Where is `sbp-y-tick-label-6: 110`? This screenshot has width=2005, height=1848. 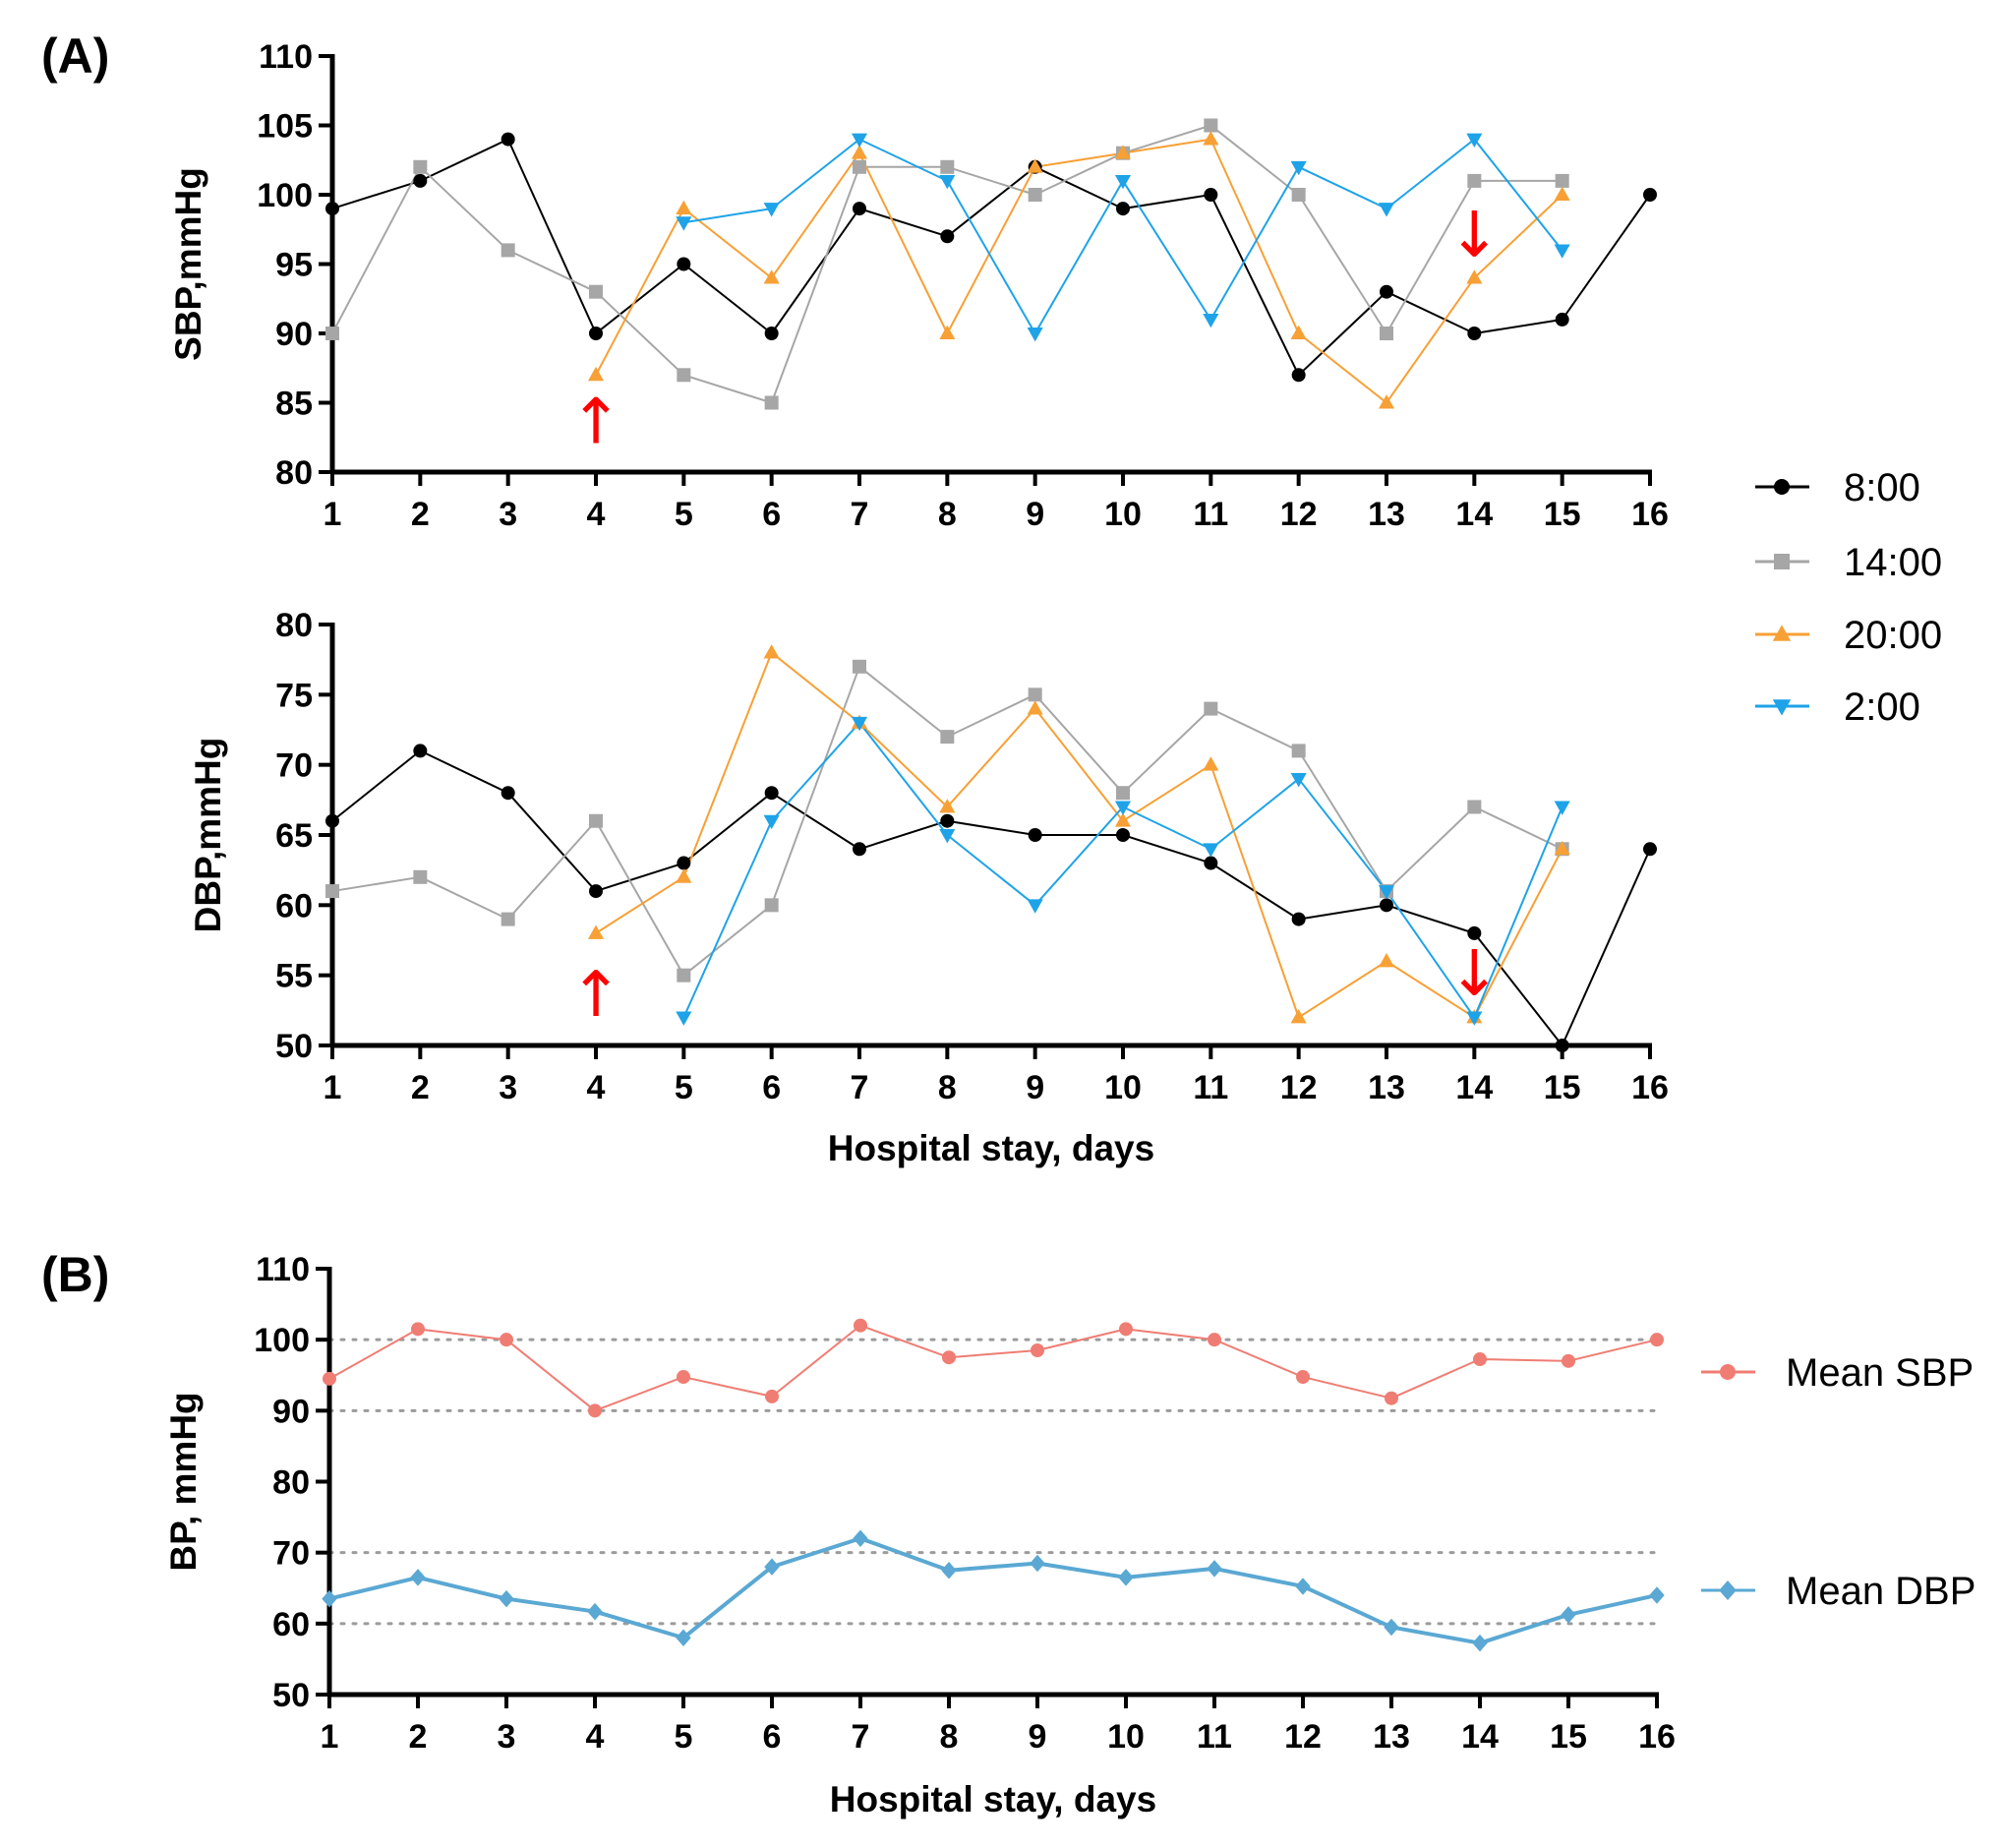 sbp-y-tick-label-6: 110 is located at coordinates (286, 57).